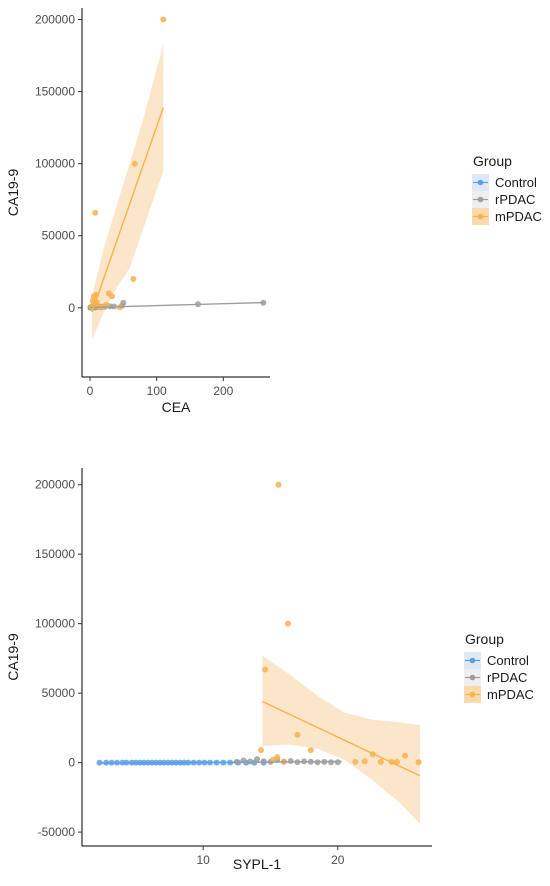 This screenshot has height=886, width=550. What do you see at coordinates (55, 20) in the screenshot?
I see `chart-1-cea-y-tick-label-5: 200000` at bounding box center [55, 20].